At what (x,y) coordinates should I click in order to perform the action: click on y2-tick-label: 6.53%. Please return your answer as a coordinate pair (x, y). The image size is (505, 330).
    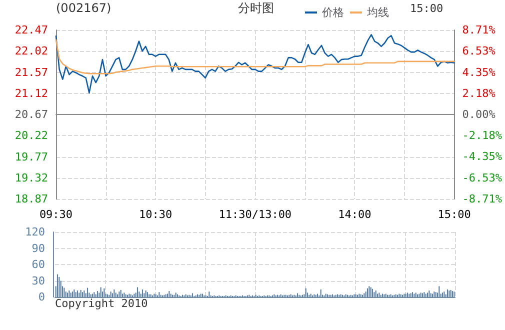
    Looking at the image, I should click on (479, 51).